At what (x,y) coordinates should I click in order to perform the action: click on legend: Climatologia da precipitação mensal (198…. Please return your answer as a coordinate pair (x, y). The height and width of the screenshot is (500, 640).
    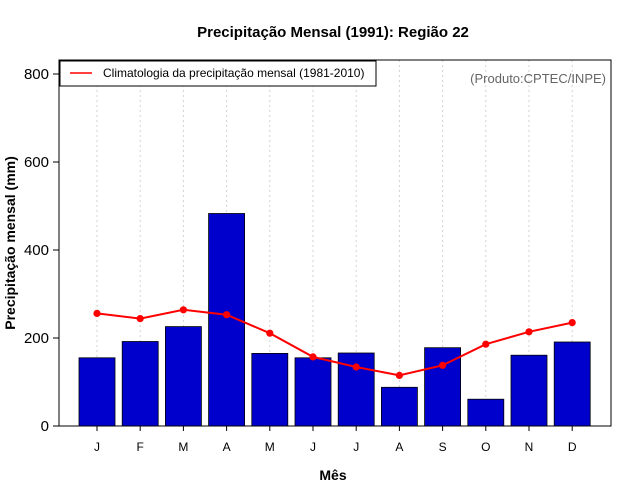
    Looking at the image, I should click on (218, 73).